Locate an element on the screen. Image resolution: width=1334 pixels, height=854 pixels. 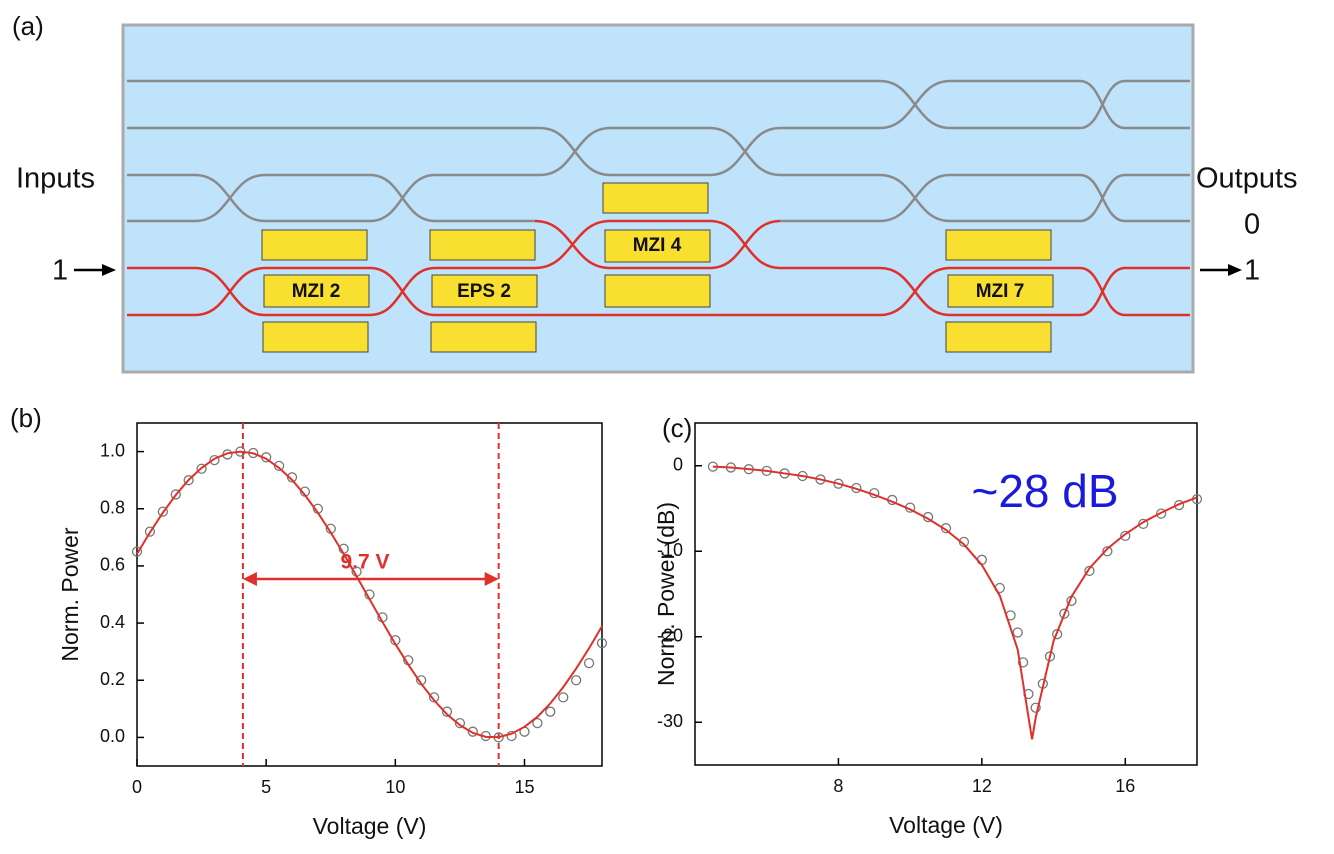
y-tick-label: 0.8 is located at coordinates (112, 508).